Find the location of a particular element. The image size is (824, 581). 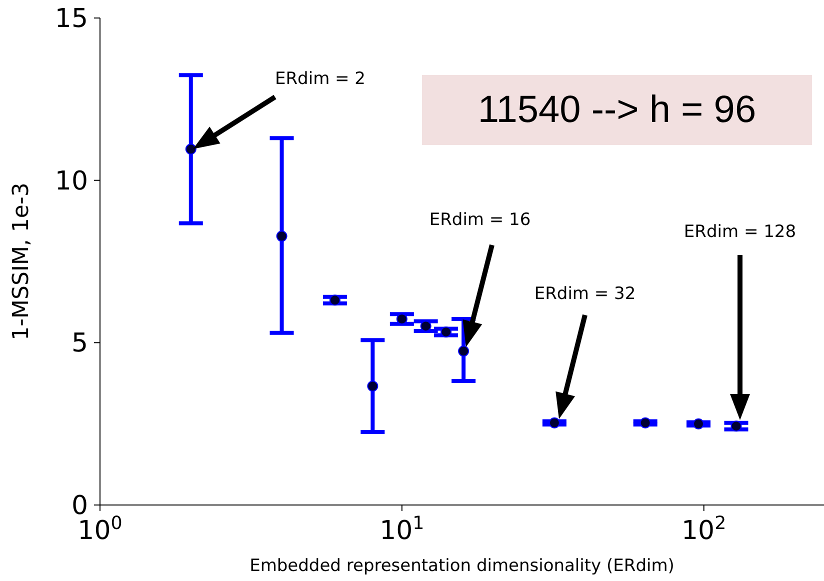

annotation: 11540 --> h = 96 is located at coordinates (617, 110).